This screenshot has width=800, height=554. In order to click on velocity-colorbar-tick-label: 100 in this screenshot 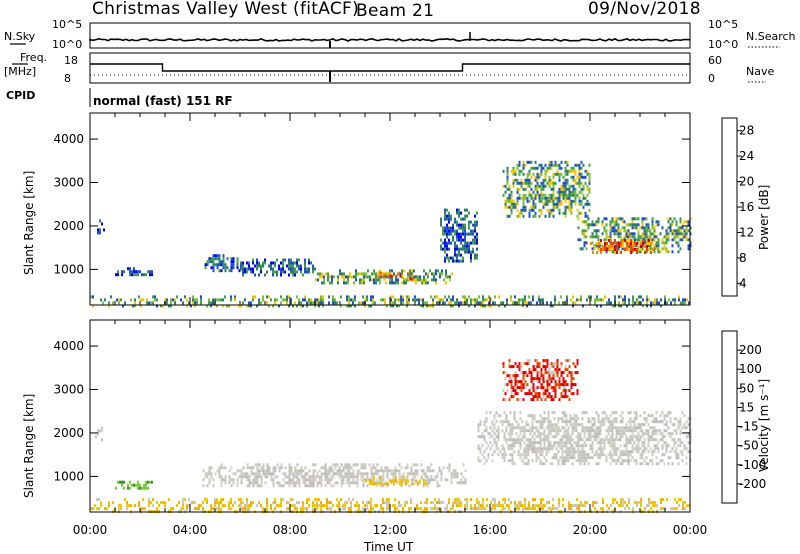, I will do `click(750, 369)`.